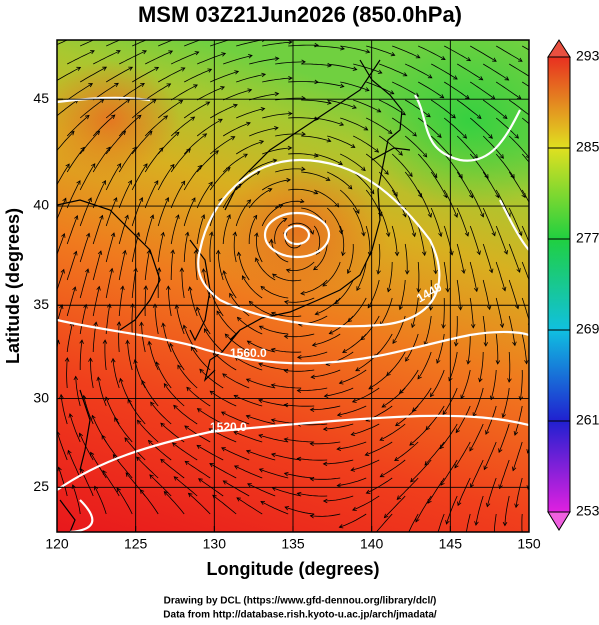  Describe the element at coordinates (372, 544) in the screenshot. I see `x-tick-label: 140` at that location.